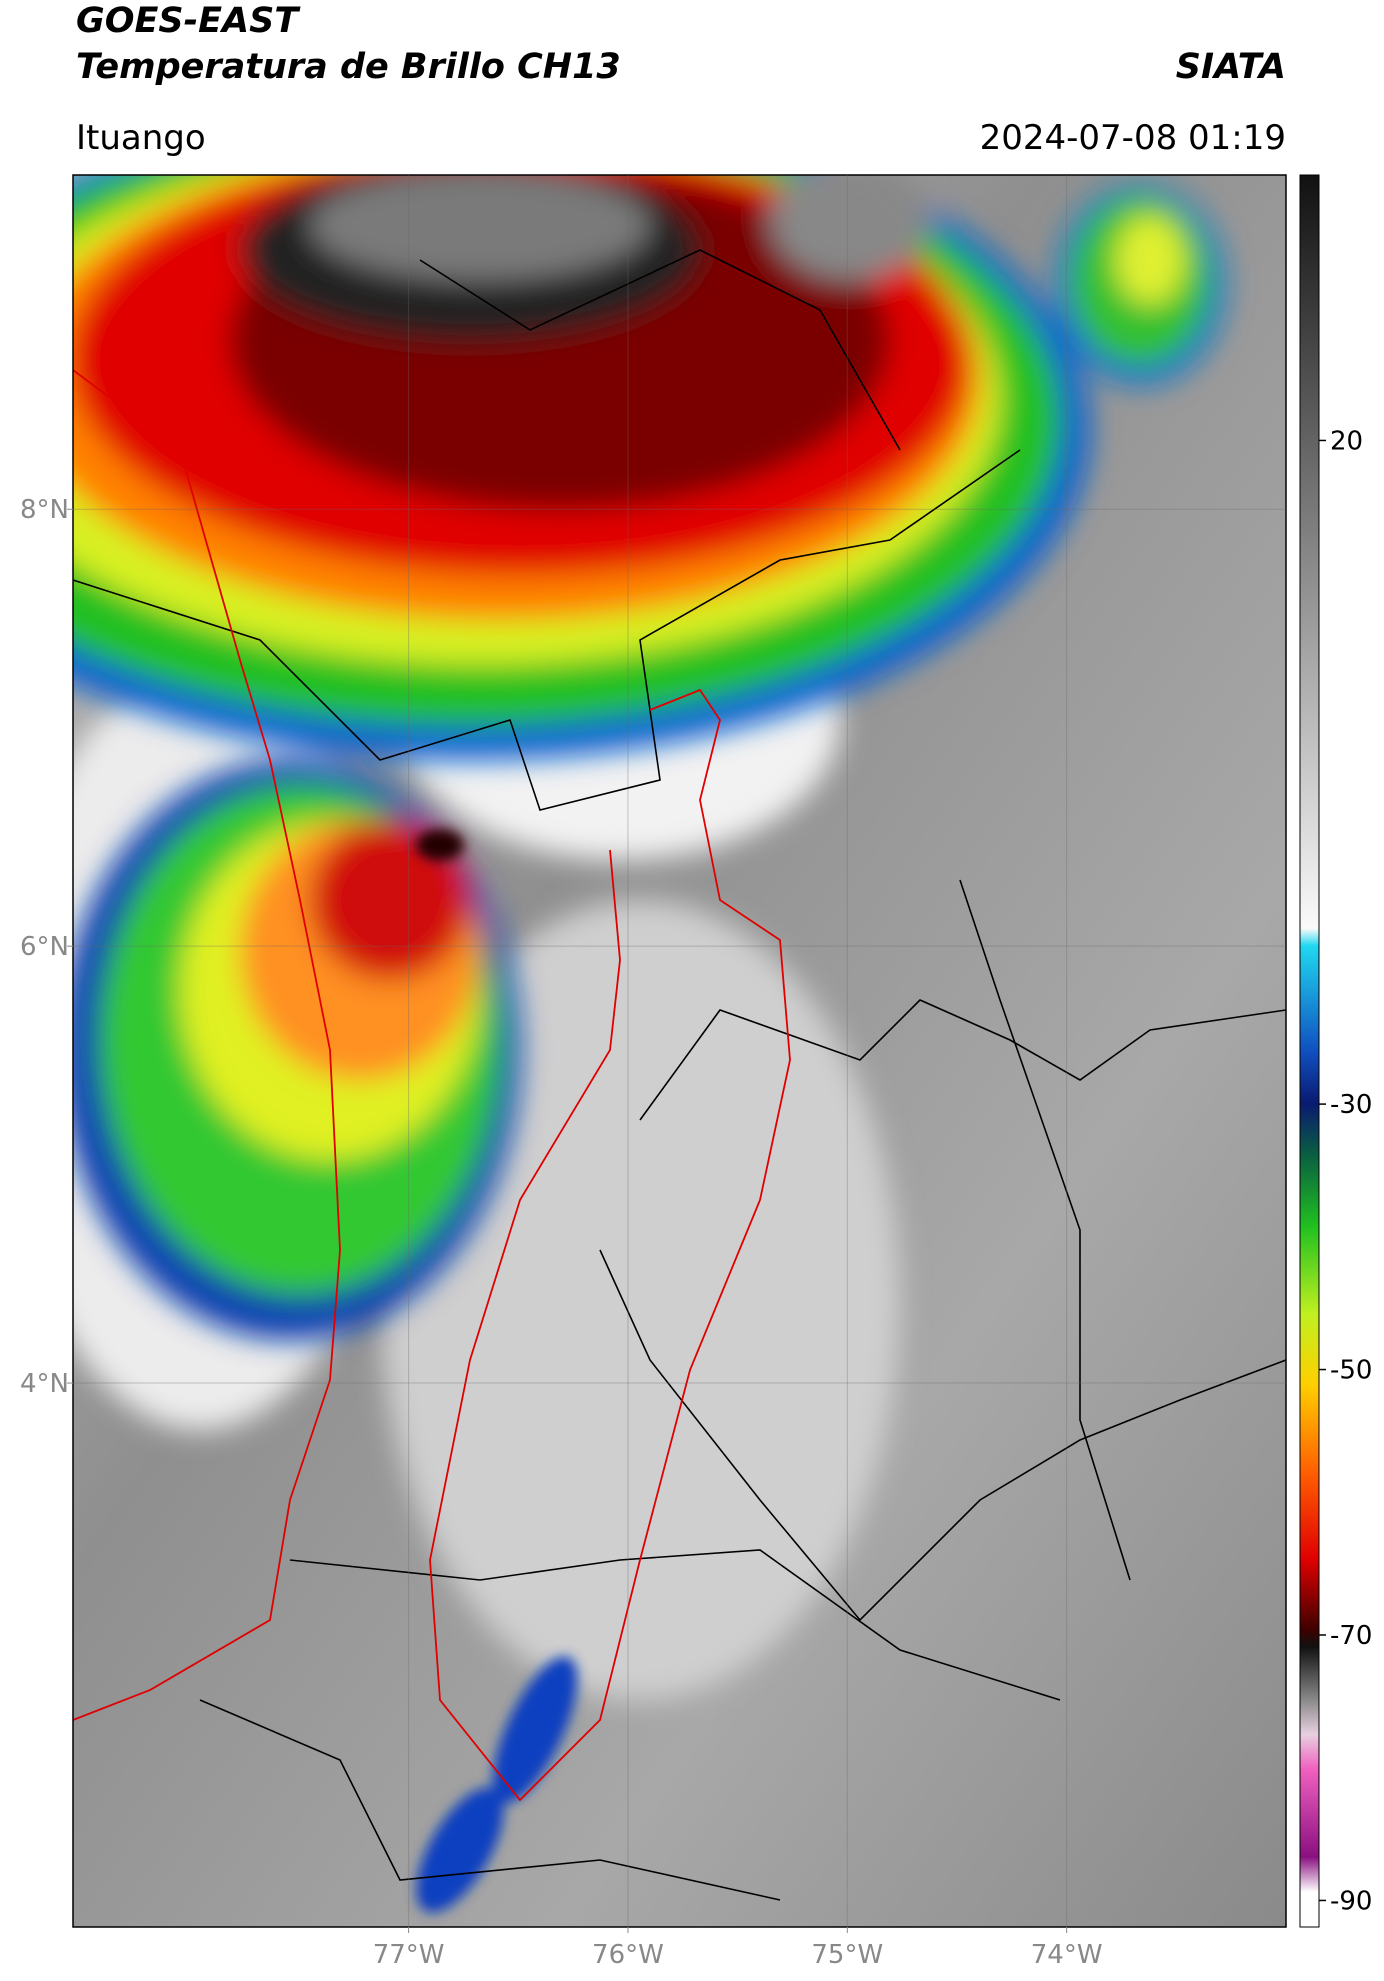  I want to click on colorbar-tick-label: -90, so click(1351, 1901).